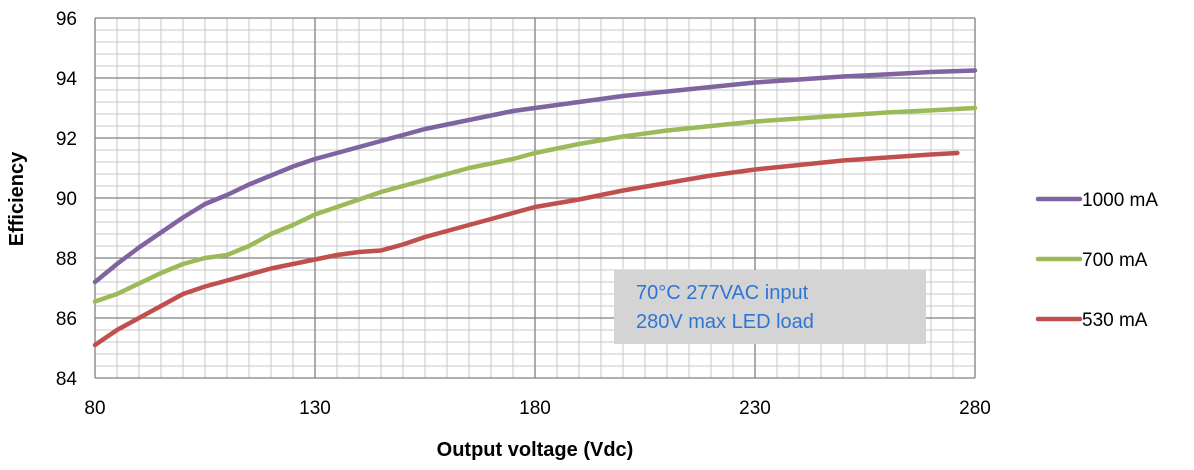 The image size is (1194, 470). Describe the element at coordinates (975, 408) in the screenshot. I see `x-tick-label: 280` at that location.